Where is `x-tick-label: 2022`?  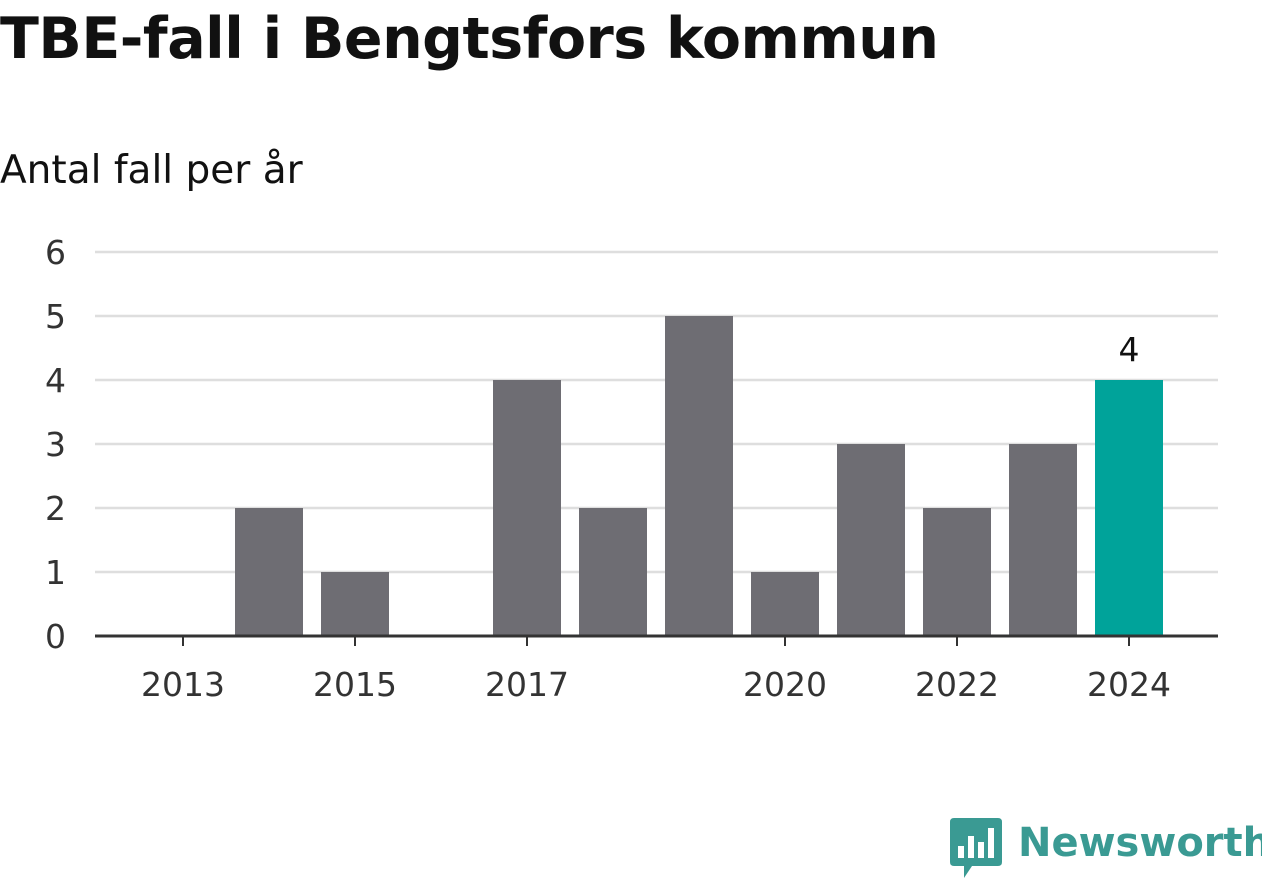 x-tick-label: 2022 is located at coordinates (957, 684).